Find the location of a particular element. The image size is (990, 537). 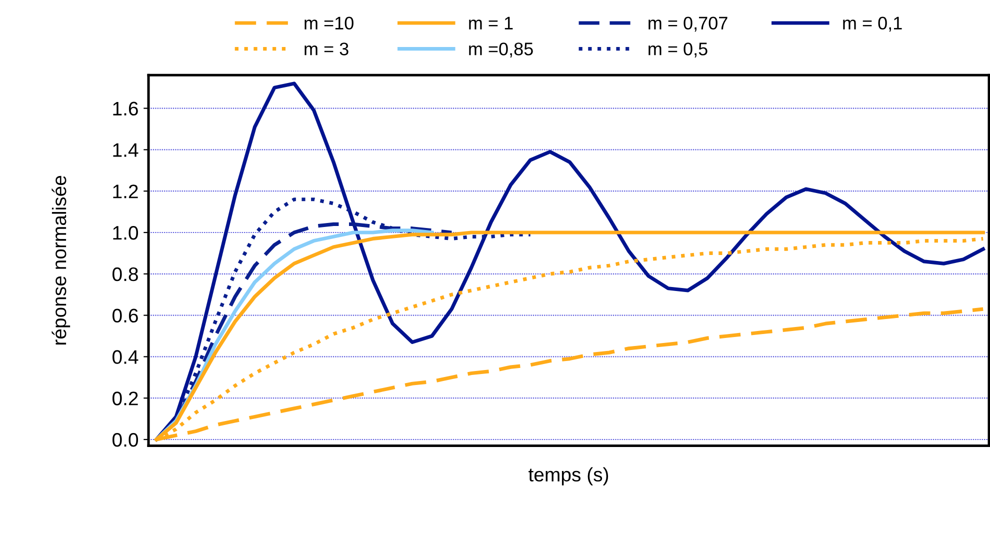

legend-label: m = 0,707 is located at coordinates (688, 24).